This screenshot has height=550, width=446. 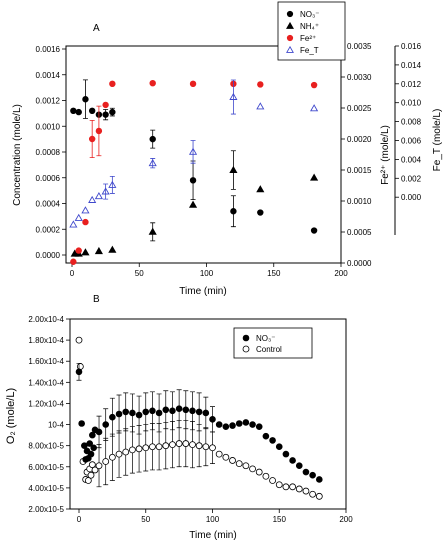 What do you see at coordinates (262, 344) in the screenshot?
I see `panel-b-legend-items: NO₃⁻ Control` at bounding box center [262, 344].